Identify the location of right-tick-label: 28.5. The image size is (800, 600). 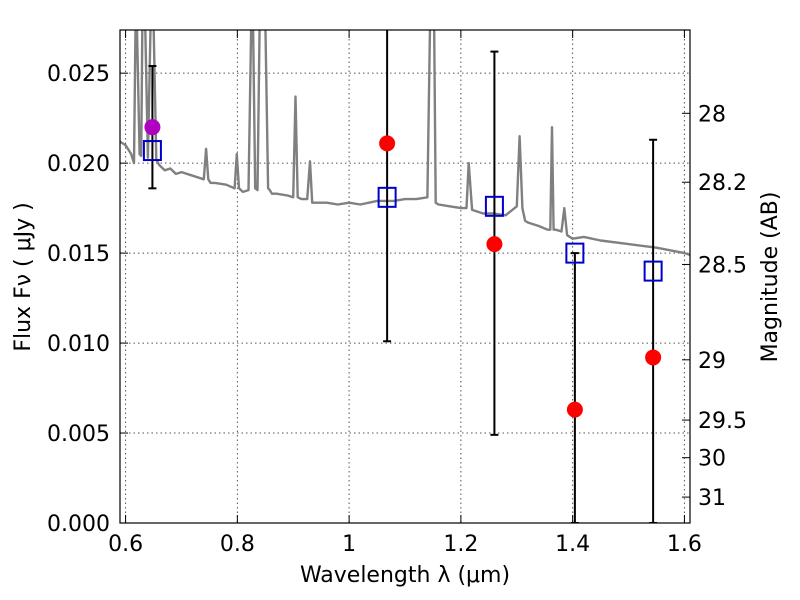
(722, 265).